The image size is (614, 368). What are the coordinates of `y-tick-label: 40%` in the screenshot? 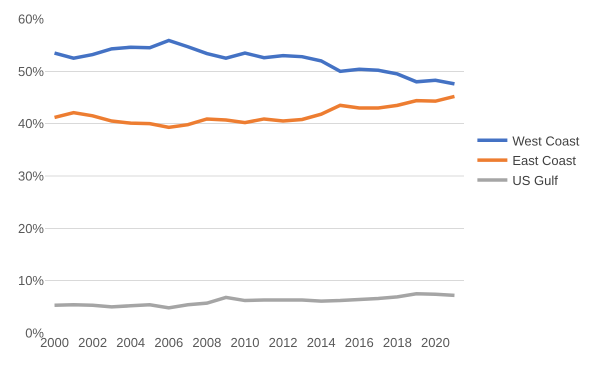 It's located at (31, 124).